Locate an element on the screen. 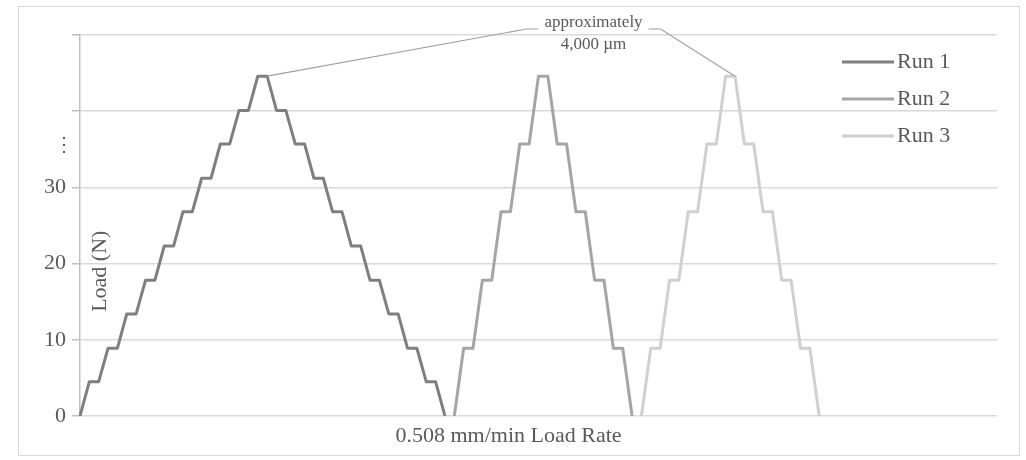  y-tick-label: 10 is located at coordinates (55, 338).